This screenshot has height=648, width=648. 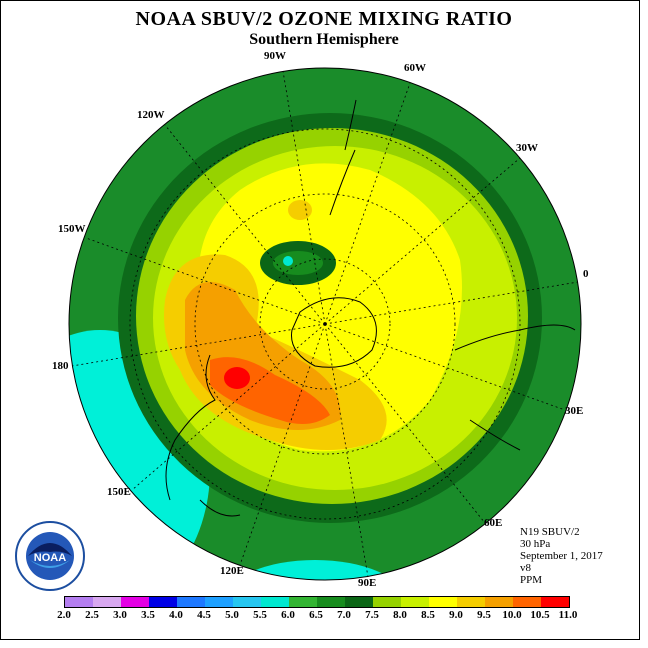 I want to click on lon-label-120w: 120W, so click(x=151, y=115).